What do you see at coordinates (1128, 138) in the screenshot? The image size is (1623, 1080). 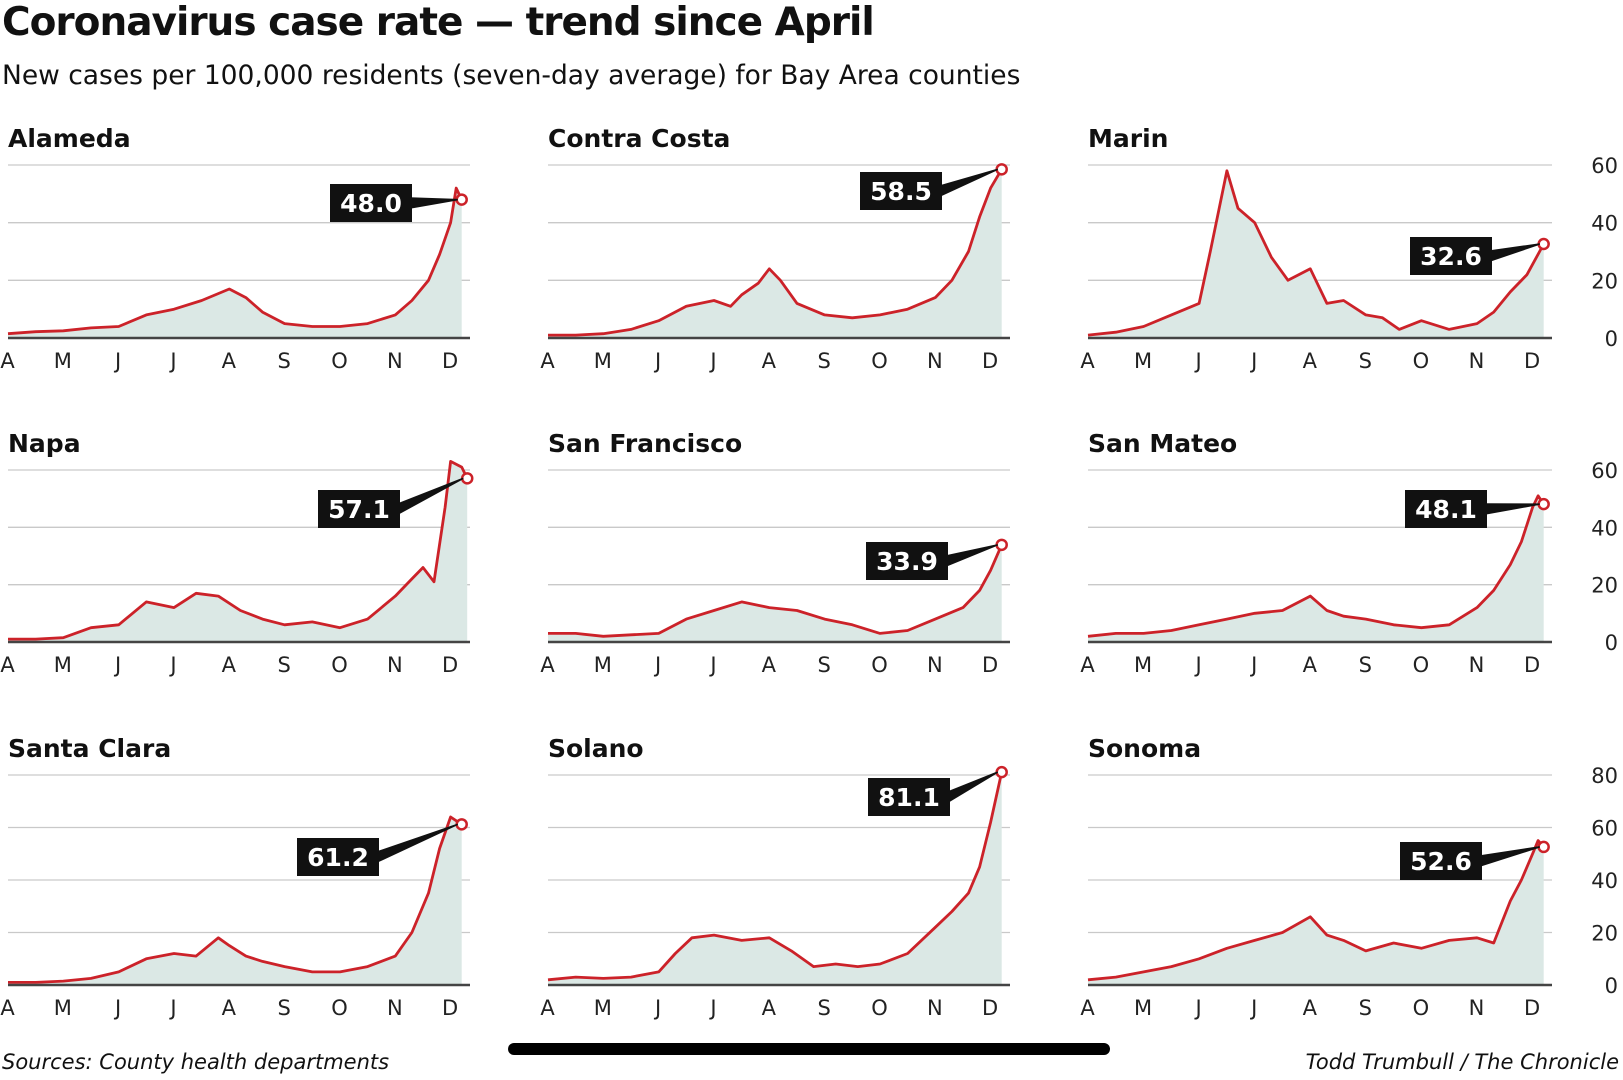 I see `county-label: Marin` at bounding box center [1128, 138].